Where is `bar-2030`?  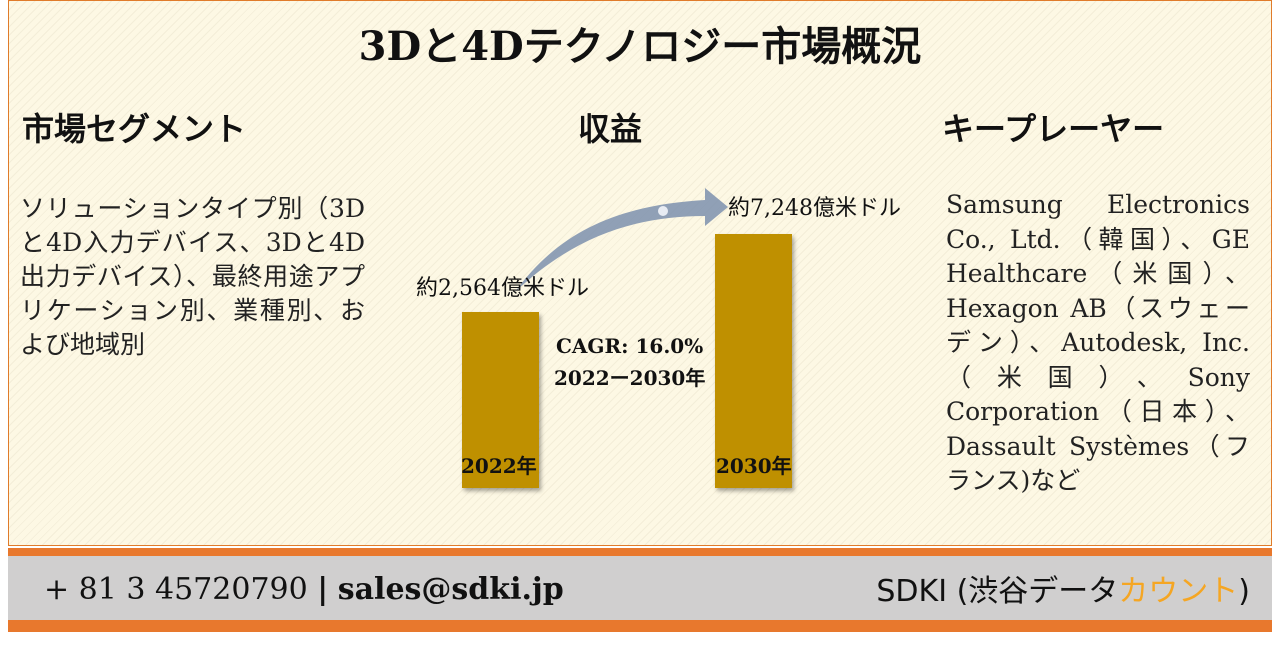 bar-2030 is located at coordinates (753, 361).